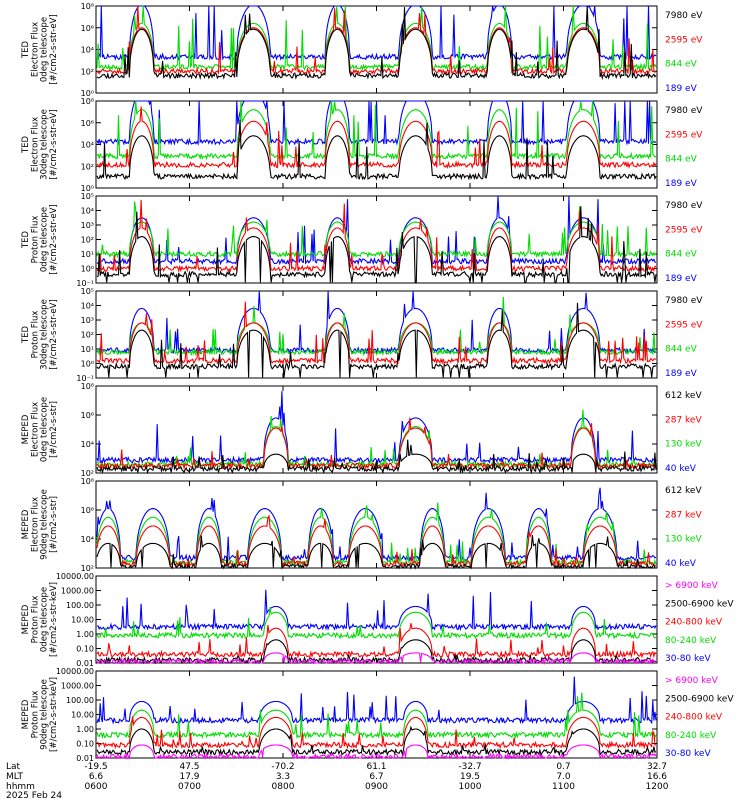  Describe the element at coordinates (80, 605) in the screenshot. I see `y-tick-label: 100.00` at that location.